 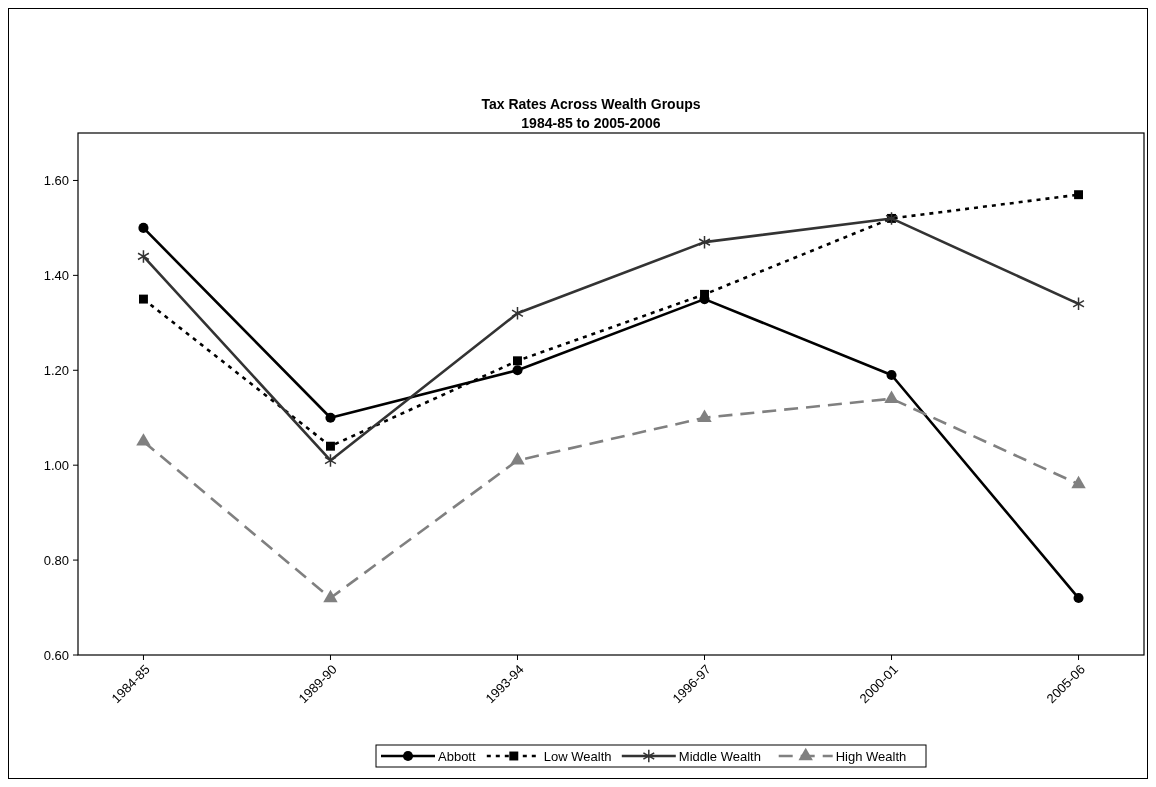 What do you see at coordinates (457, 756) in the screenshot?
I see `legend-label: Abbott` at bounding box center [457, 756].